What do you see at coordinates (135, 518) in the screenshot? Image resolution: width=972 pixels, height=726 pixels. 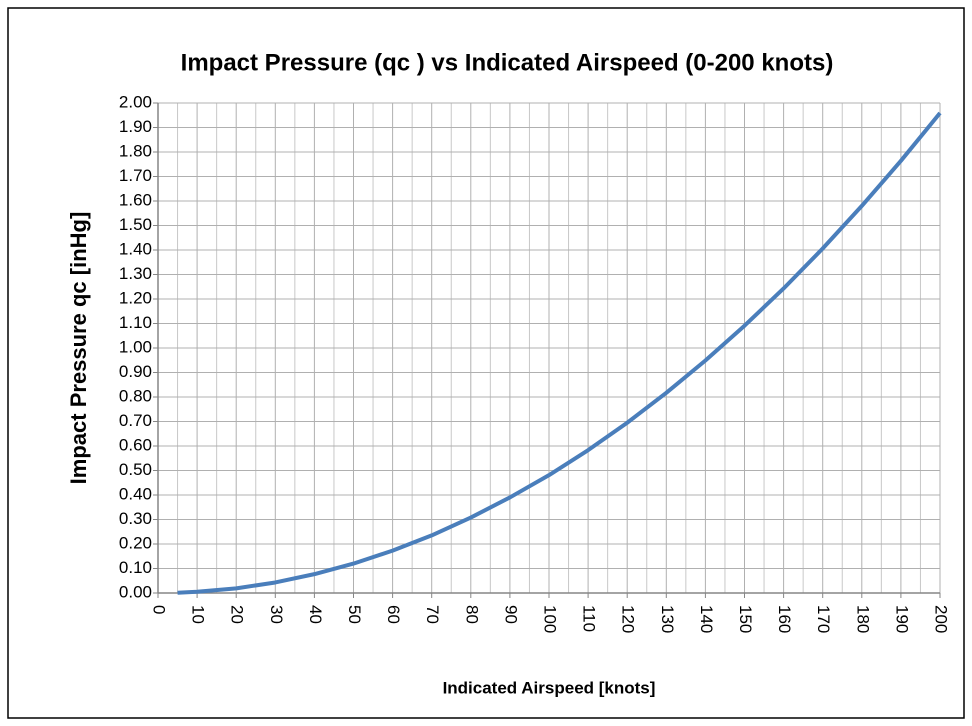 I see `y-tick-label: 0.30` at bounding box center [135, 518].